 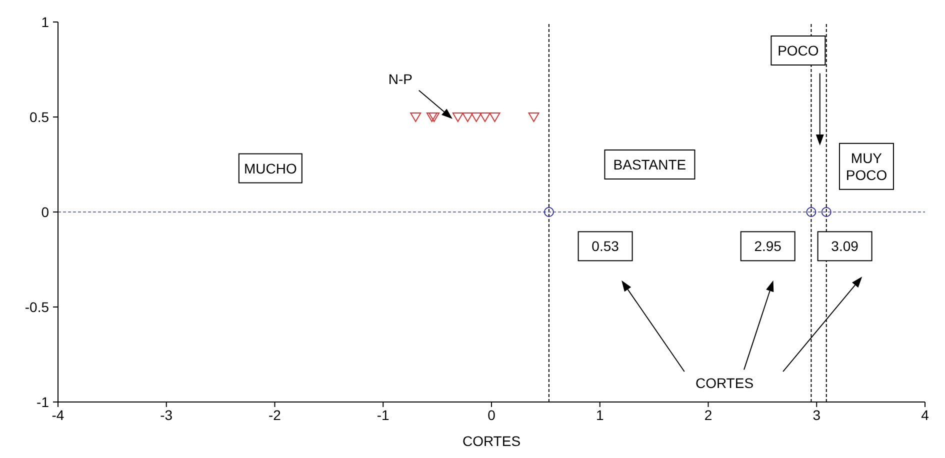 I want to click on x-tick-label: 2, so click(x=708, y=414).